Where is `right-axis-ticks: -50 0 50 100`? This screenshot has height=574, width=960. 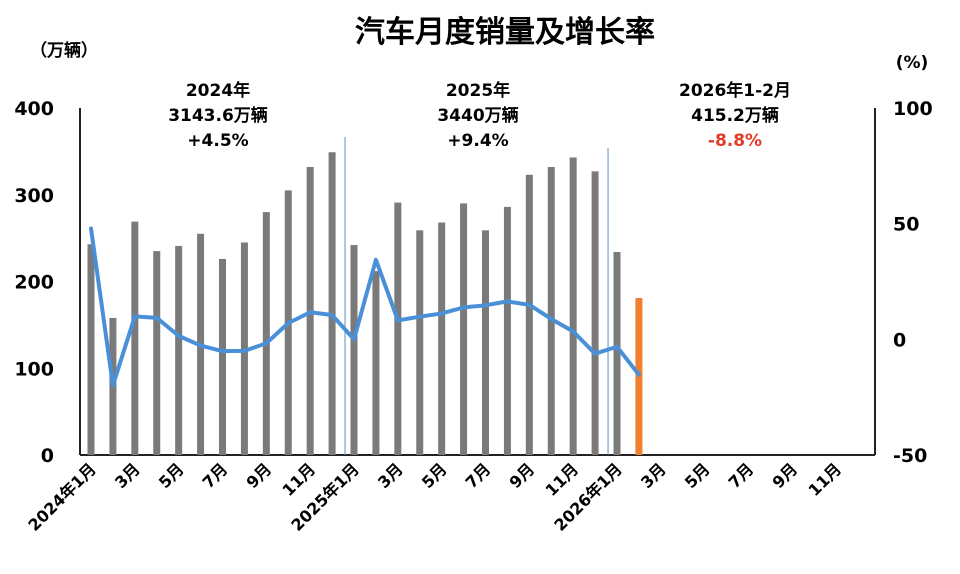
right-axis-ticks: -50 0 50 100 is located at coordinates (913, 282).